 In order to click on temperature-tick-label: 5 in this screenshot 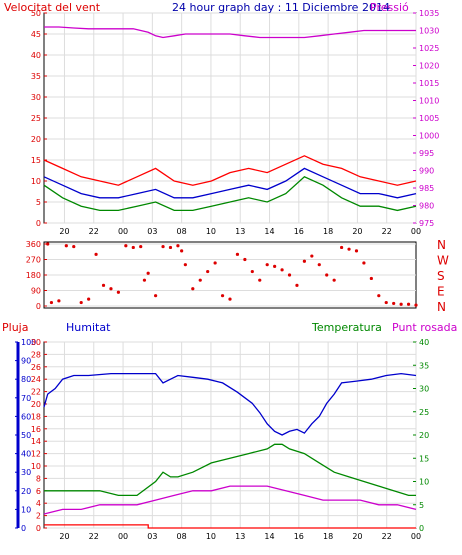, I will do `click(421, 505)`.